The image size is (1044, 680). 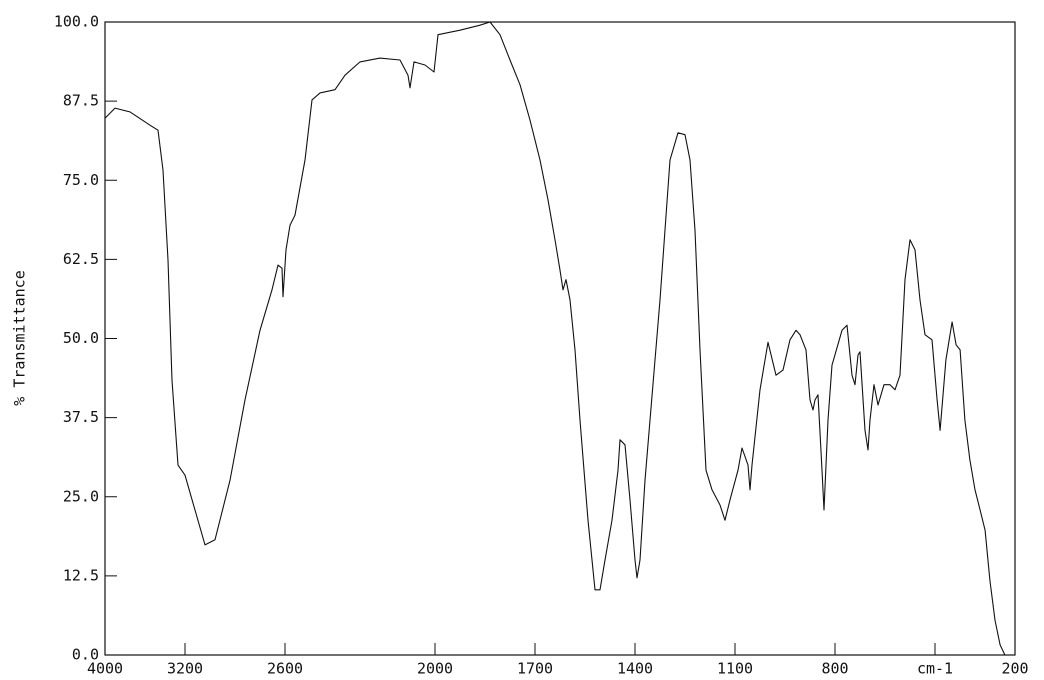 I want to click on y-tick-label: 87.5, so click(x=81, y=101).